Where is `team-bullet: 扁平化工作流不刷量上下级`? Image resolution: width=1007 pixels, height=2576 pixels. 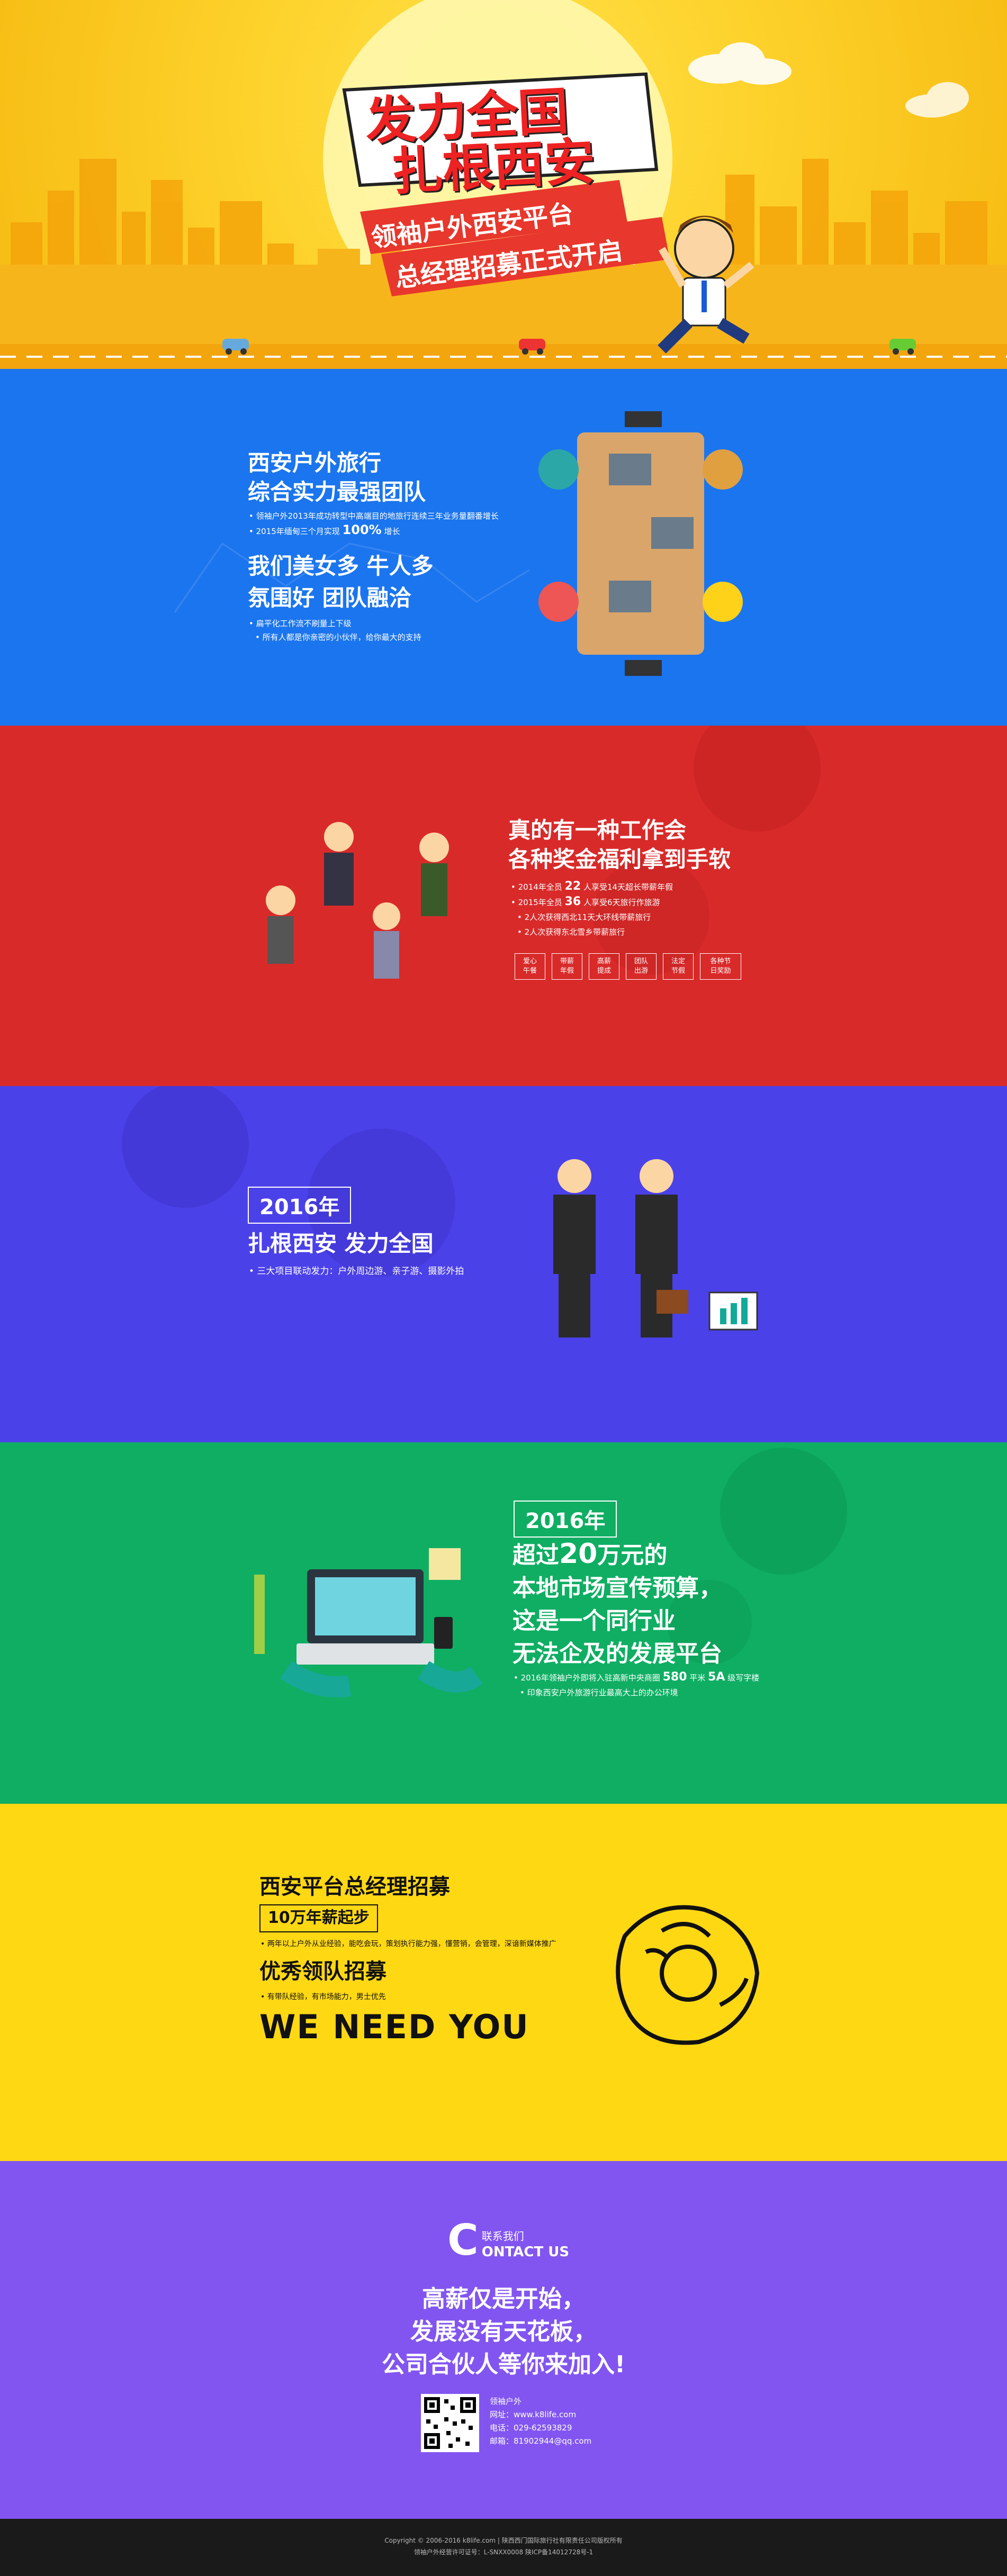 team-bullet: 扁平化工作流不刷量上下级 is located at coordinates (335, 623).